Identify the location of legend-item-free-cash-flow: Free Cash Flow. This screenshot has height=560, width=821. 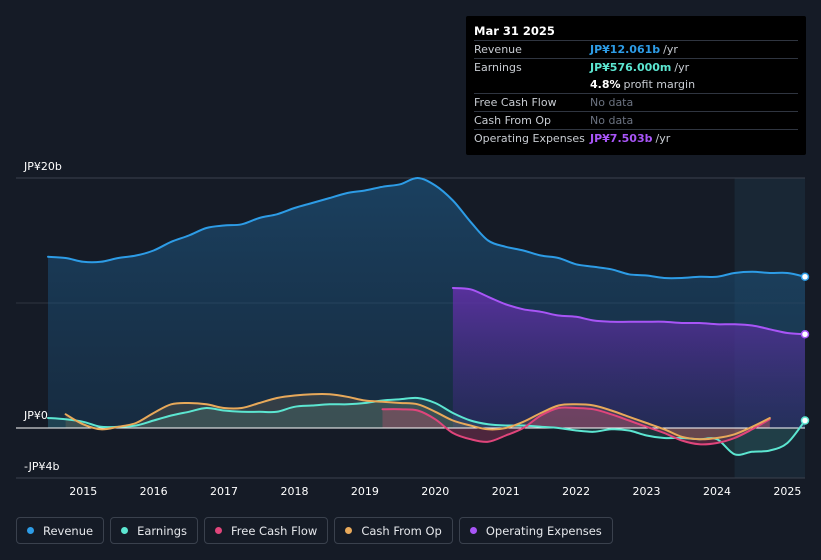
(266, 530).